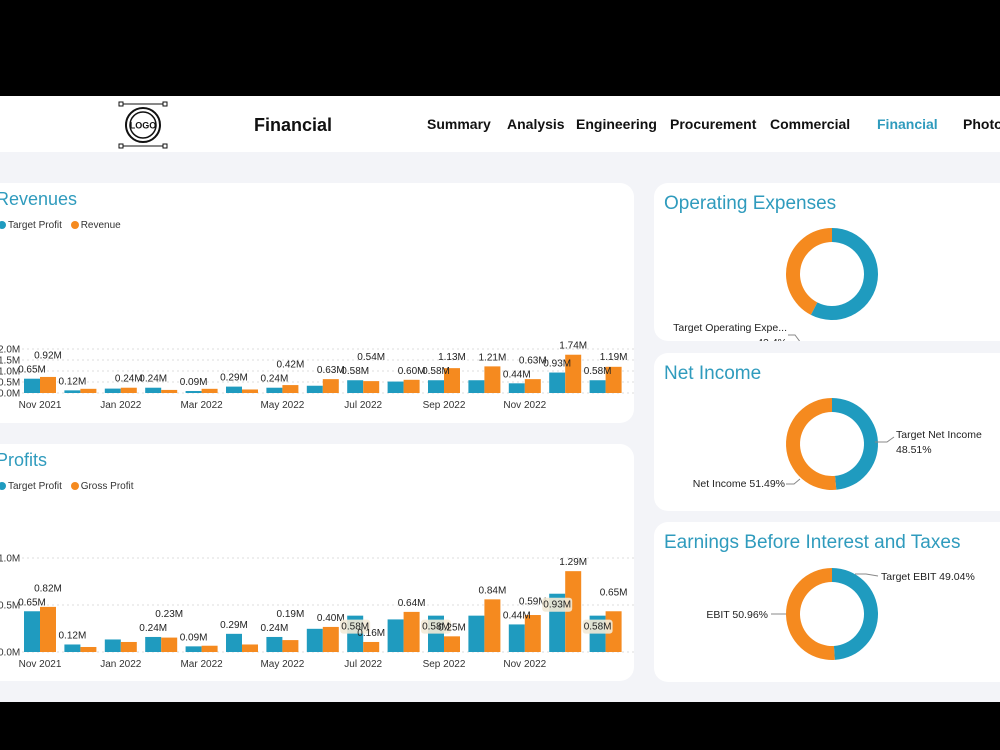  I want to click on data-label-background, so click(597, 626).